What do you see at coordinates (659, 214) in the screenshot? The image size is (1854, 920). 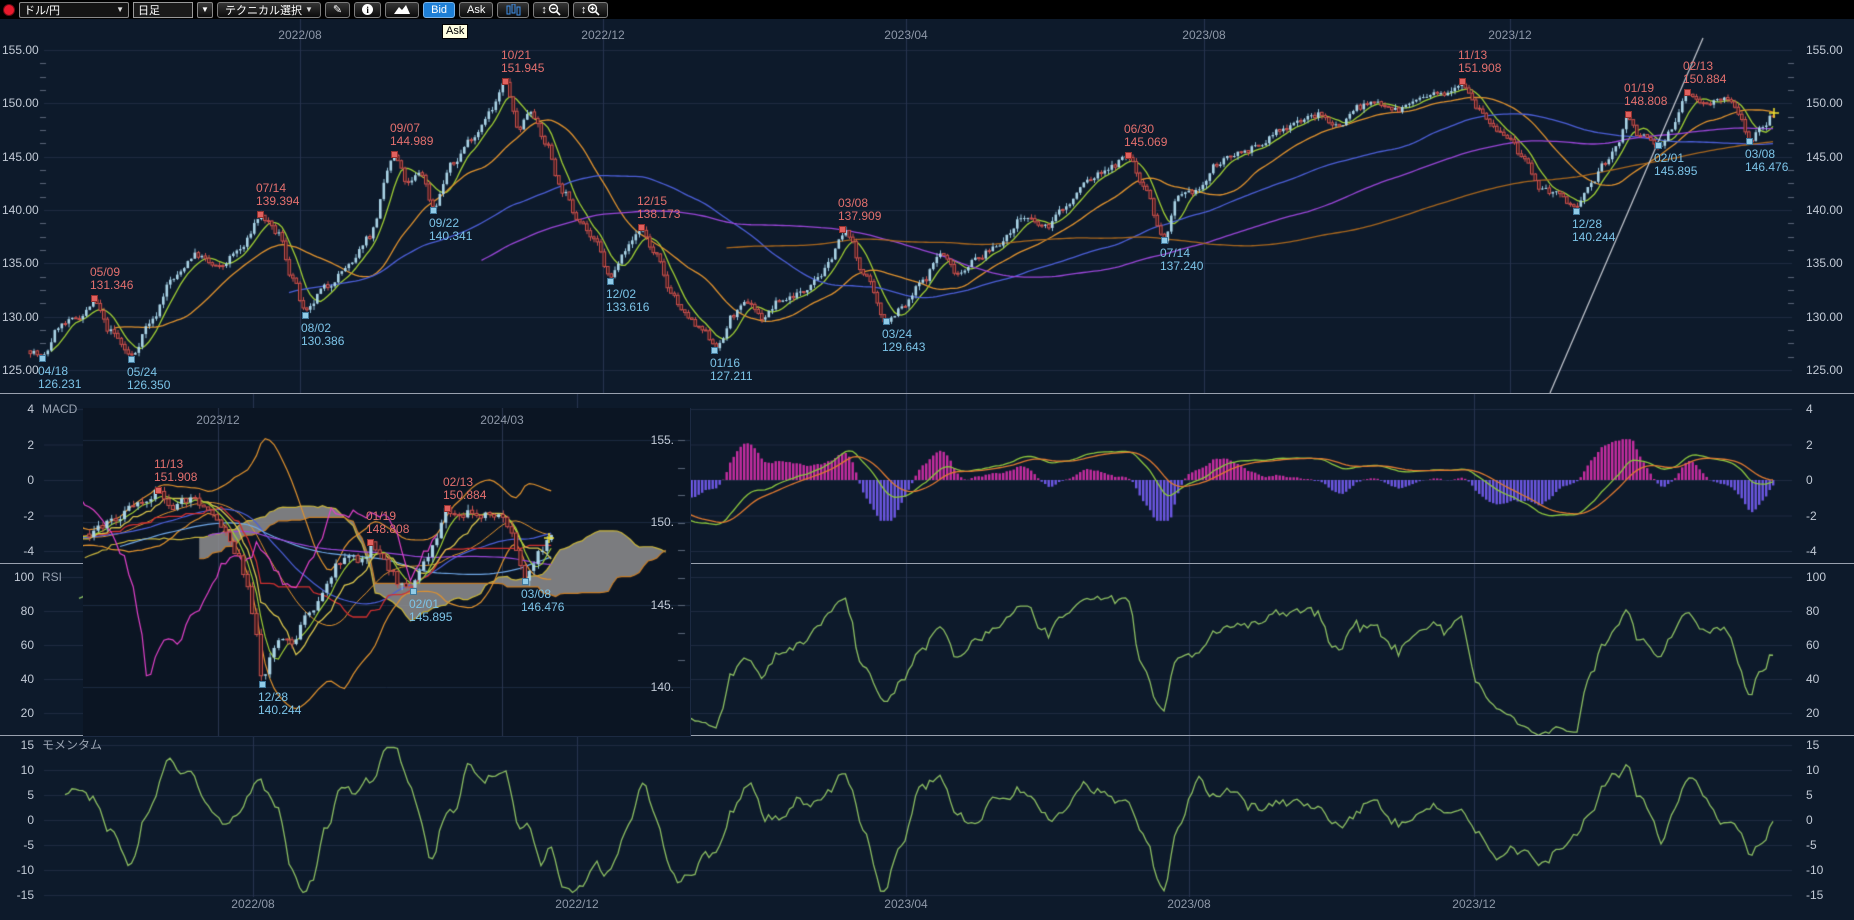 I see `annotation-price: 138.173` at bounding box center [659, 214].